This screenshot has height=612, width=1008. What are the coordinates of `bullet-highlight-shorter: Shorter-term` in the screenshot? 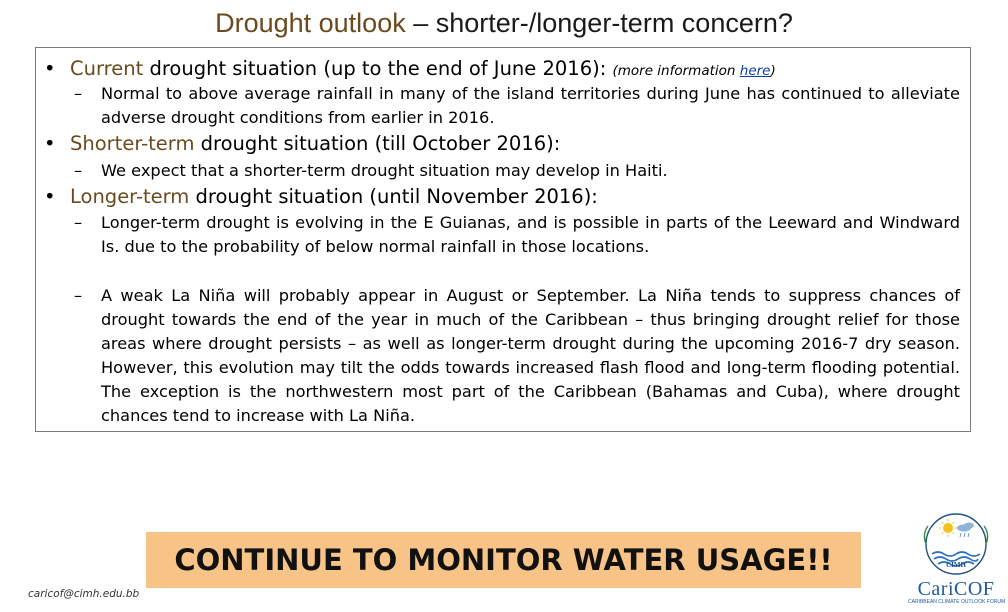 It's located at (132, 143).